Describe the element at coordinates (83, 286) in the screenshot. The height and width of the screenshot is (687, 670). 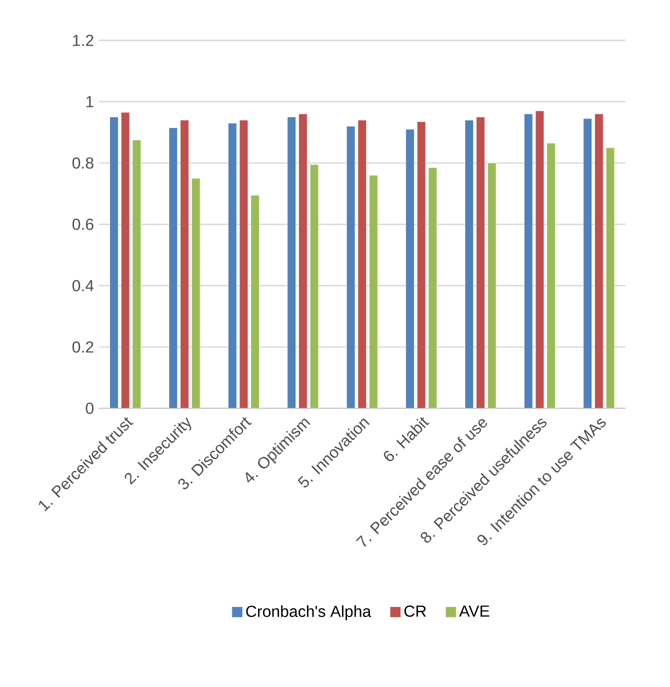
I see `y-tick-label: 0.4` at that location.